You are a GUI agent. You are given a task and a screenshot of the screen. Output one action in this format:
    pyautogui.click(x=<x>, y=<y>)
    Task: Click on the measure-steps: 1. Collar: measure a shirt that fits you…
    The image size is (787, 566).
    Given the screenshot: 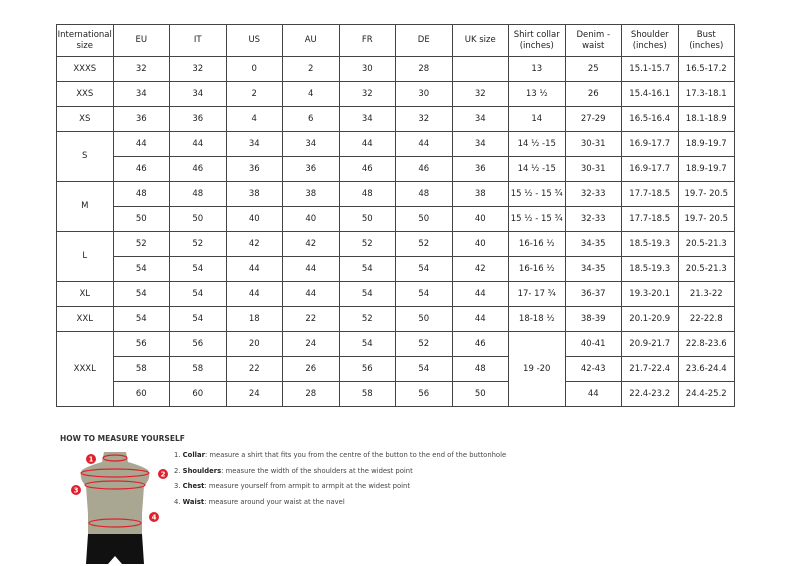 What is the action you would take?
    pyautogui.click(x=340, y=482)
    